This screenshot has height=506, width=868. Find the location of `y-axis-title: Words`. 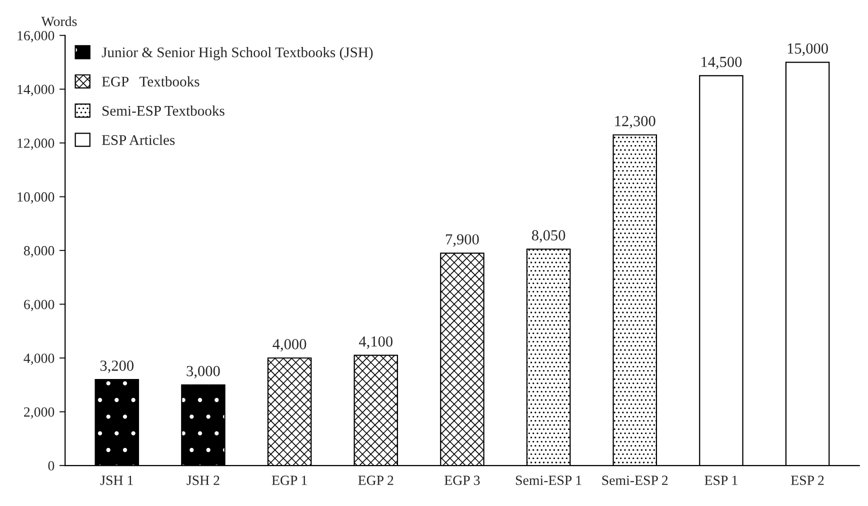

y-axis-title: Words is located at coordinates (59, 21).